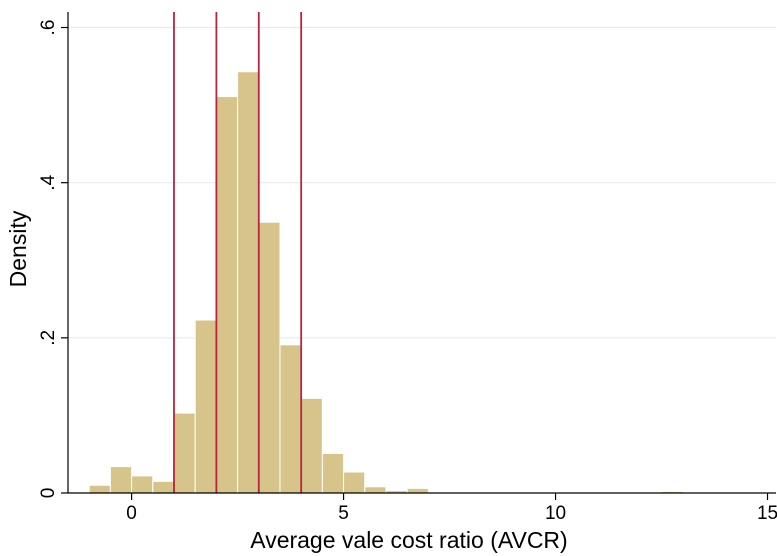 This screenshot has height=556, width=777. I want to click on x-tick-label: 0, so click(131, 513).